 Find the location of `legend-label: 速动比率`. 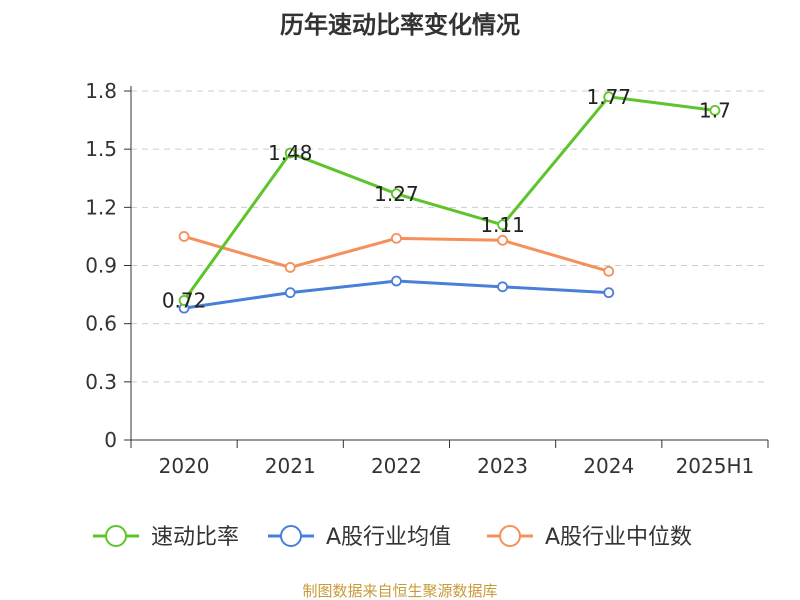

legend-label: 速动比率 is located at coordinates (195, 537).